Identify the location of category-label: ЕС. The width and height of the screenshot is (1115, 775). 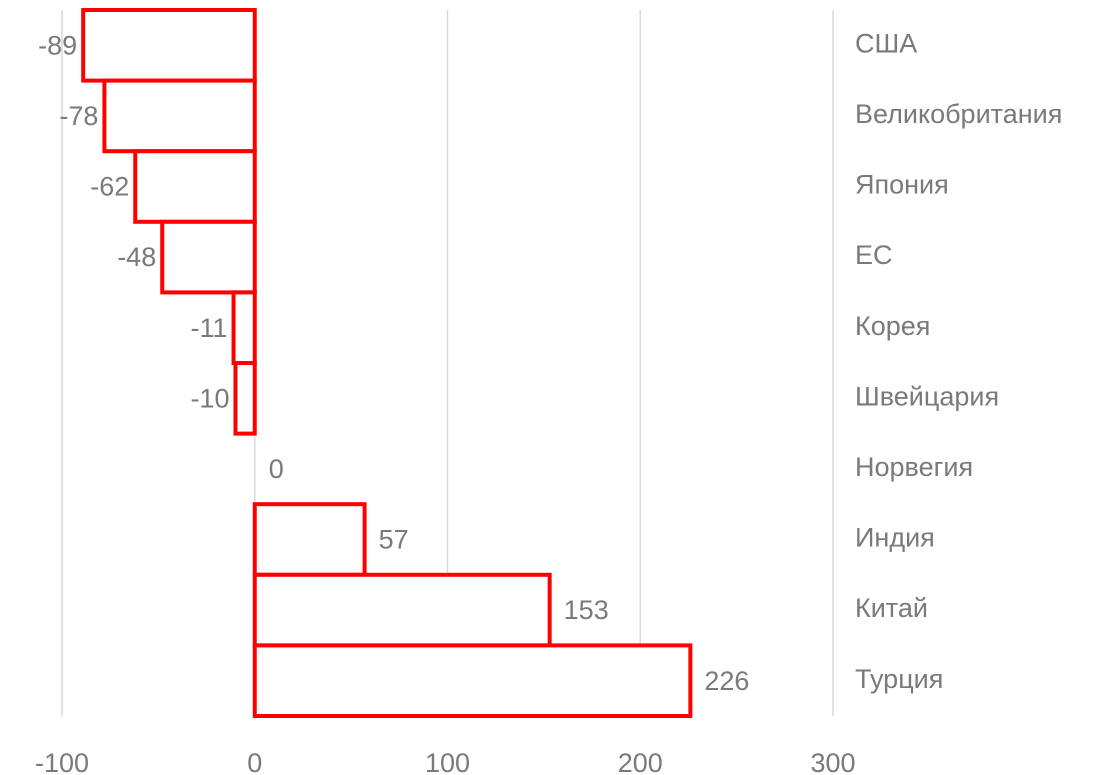
(874, 255).